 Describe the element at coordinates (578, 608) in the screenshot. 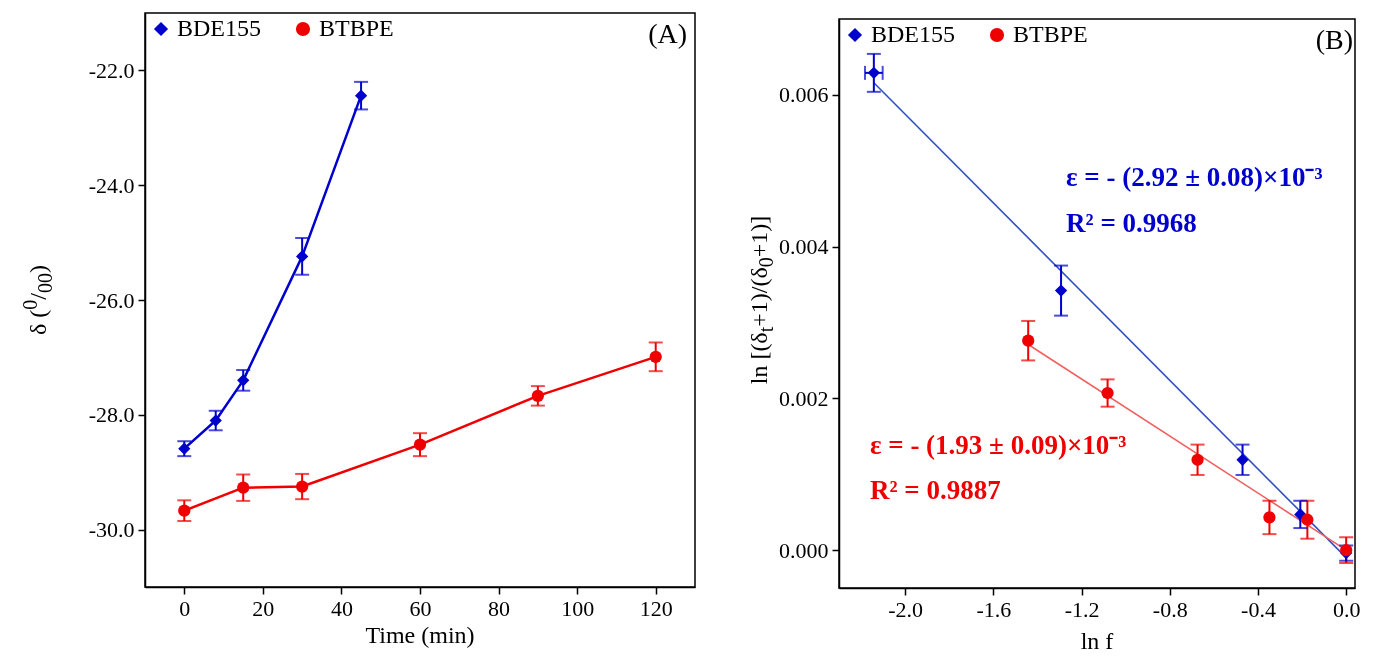

I see `x-tick-label: 100` at that location.